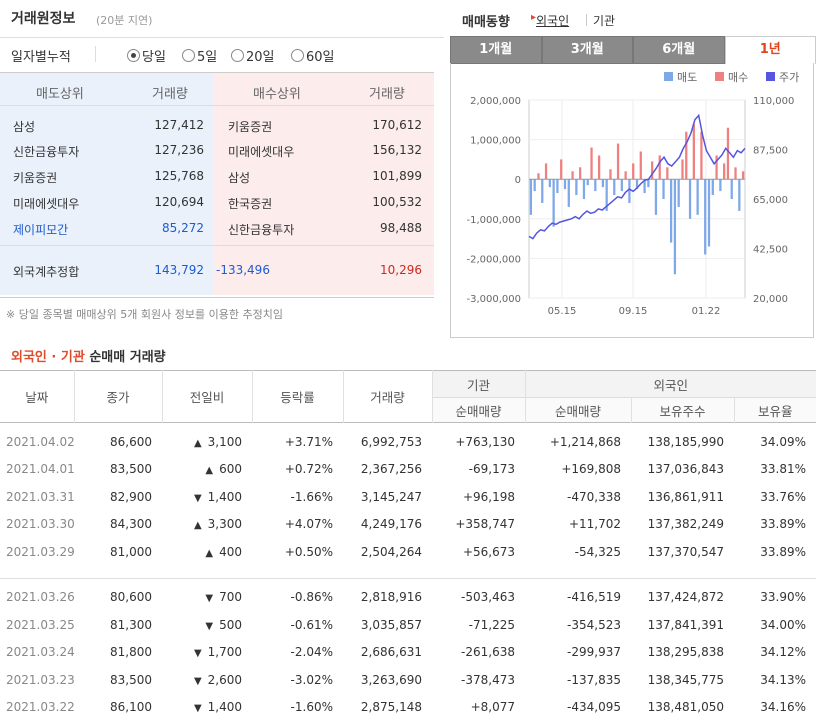  What do you see at coordinates (637, 199) in the screenshot?
I see `plot-area` at bounding box center [637, 199].